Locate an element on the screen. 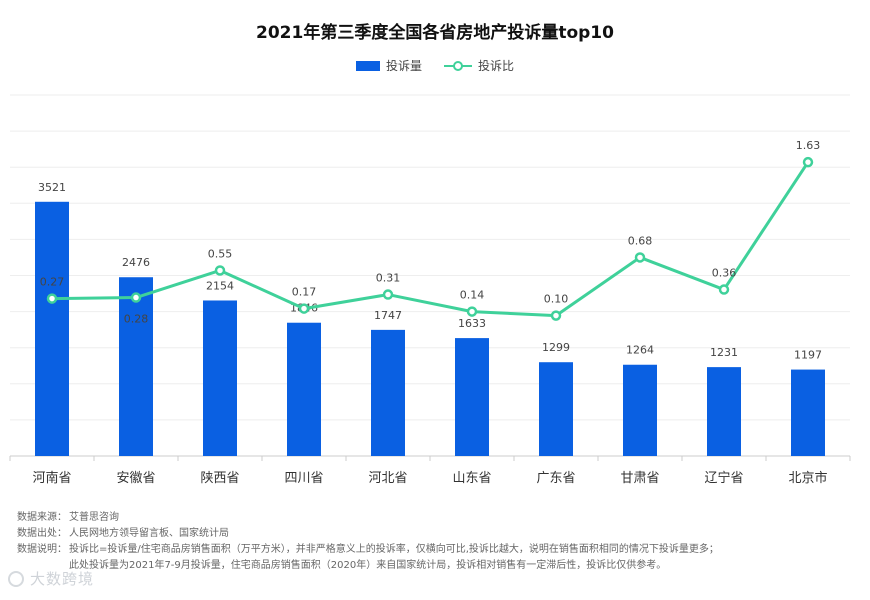  x-tick-label: 河南省 is located at coordinates (51, 478).